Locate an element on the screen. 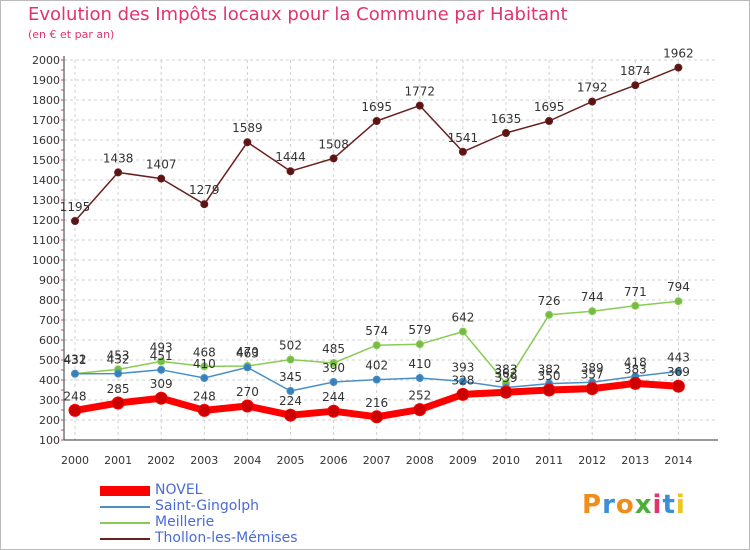 The height and width of the screenshot is (550, 750). y-tick-label: 900 is located at coordinates (49, 280).